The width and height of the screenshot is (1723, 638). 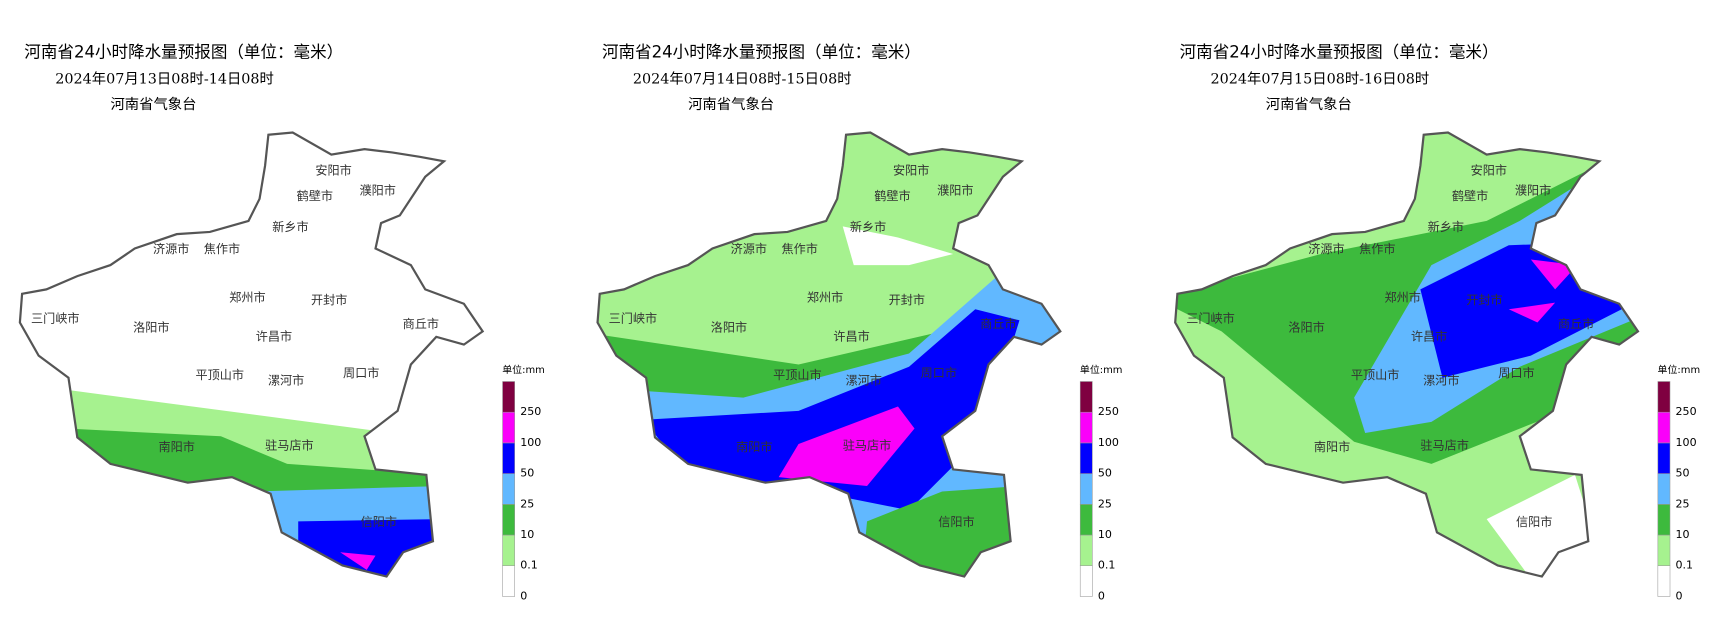 What do you see at coordinates (1339, 52) in the screenshot?
I see `map-title: 河南省24小时降水量预报图（单位：毫米）` at bounding box center [1339, 52].